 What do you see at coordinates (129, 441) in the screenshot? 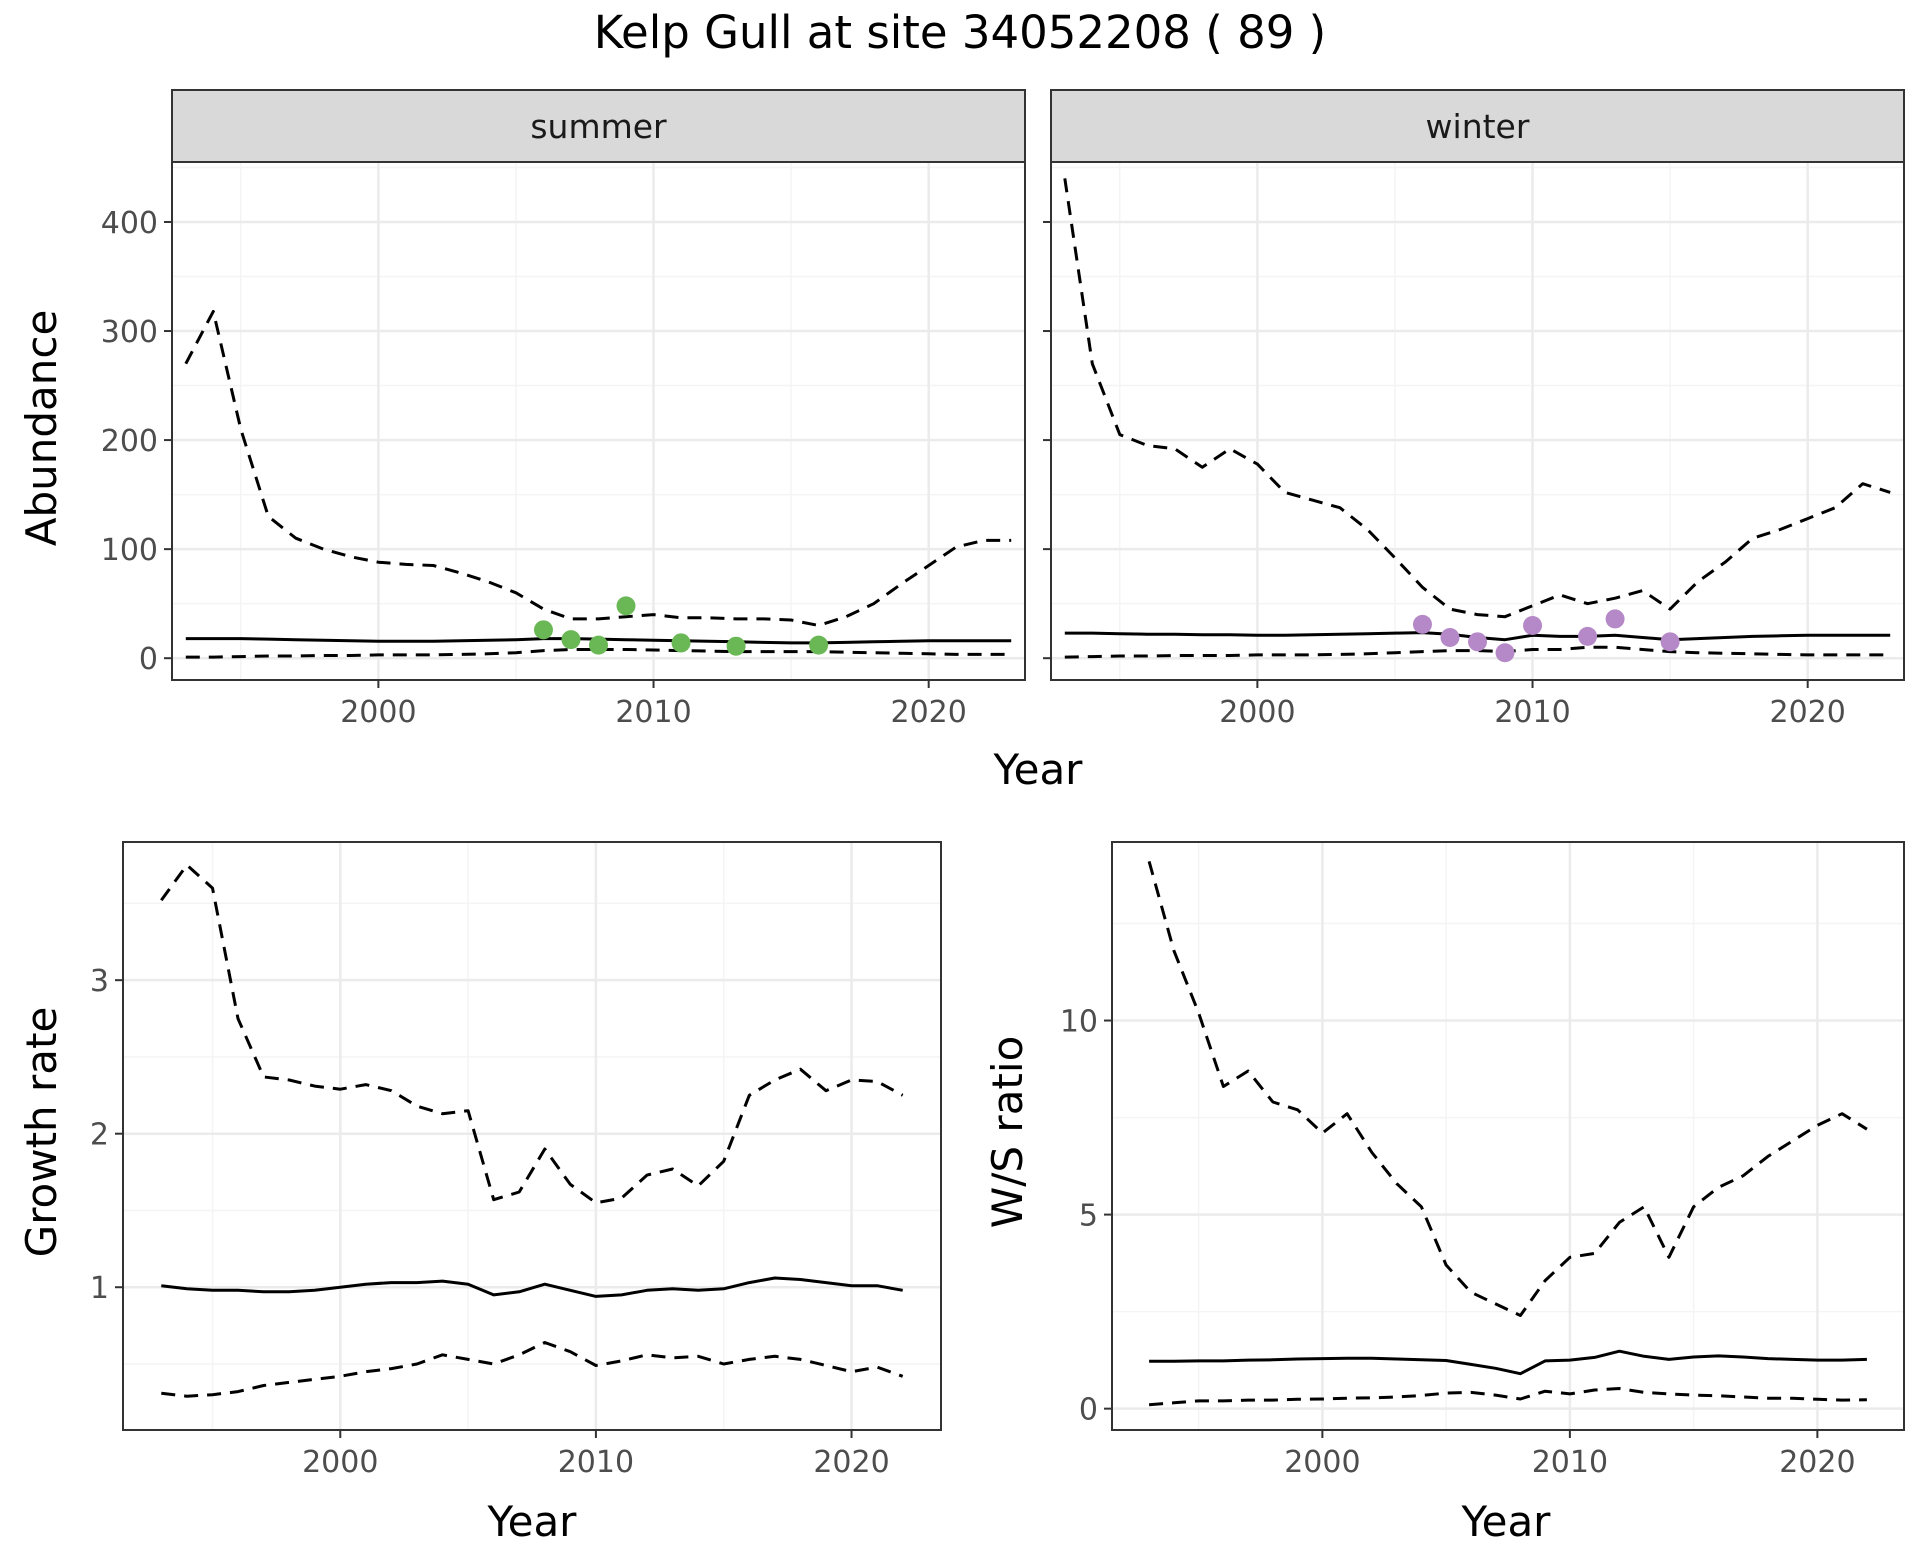
I see `y-tick-label: 200` at bounding box center [129, 441].